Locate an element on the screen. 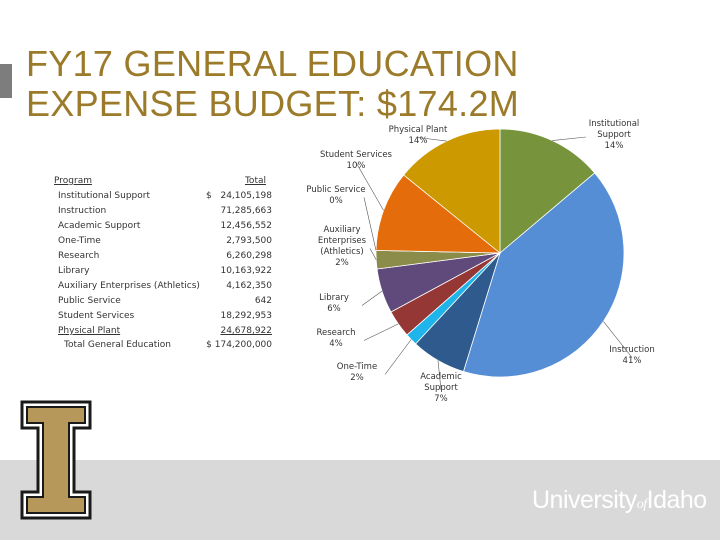  row-total: 24,678,922 is located at coordinates (246, 331).